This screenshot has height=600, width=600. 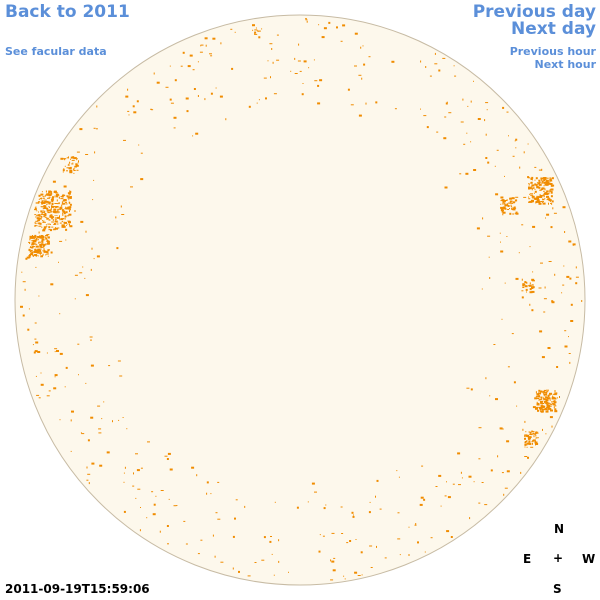 What do you see at coordinates (565, 64) in the screenshot?
I see `next-hour-link: Next hour` at bounding box center [565, 64].